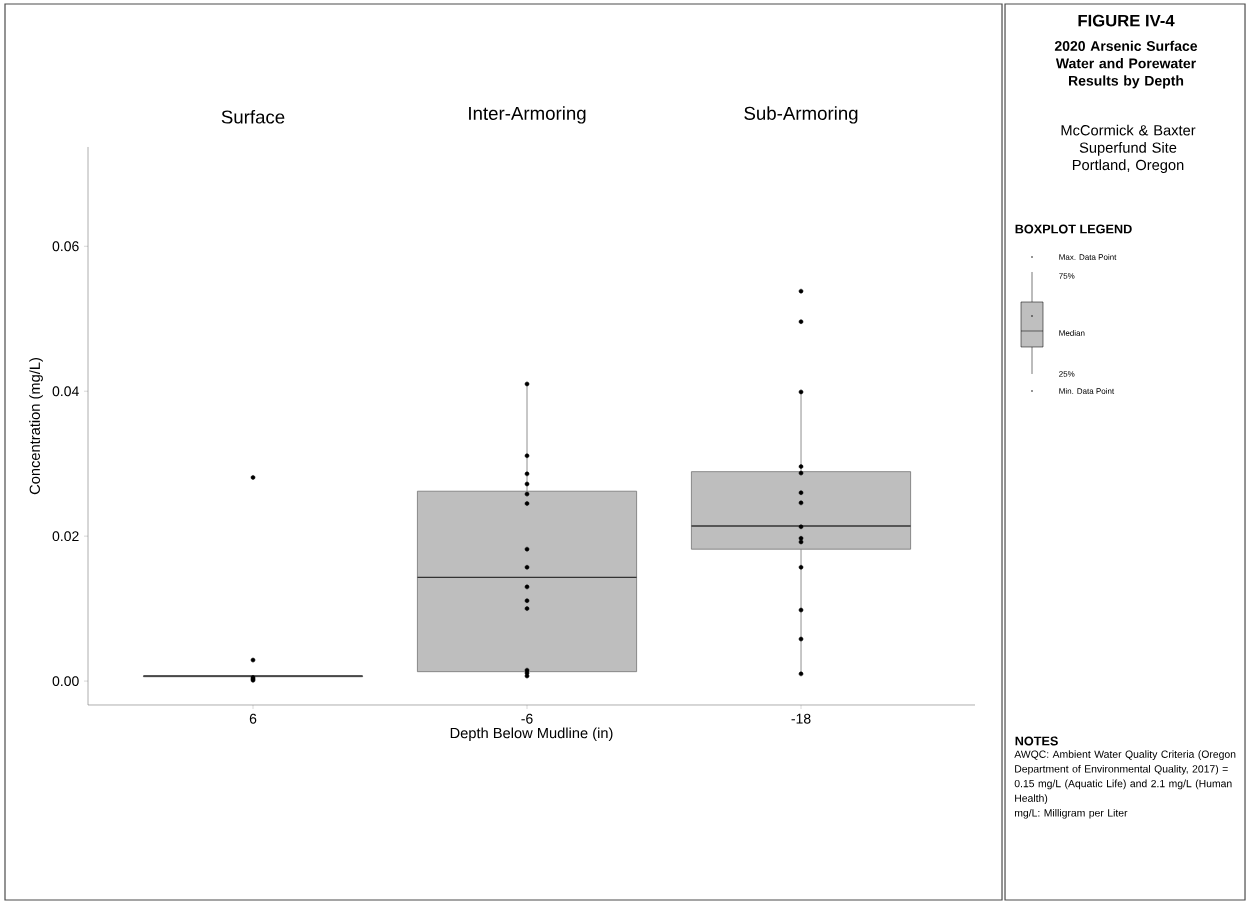 This screenshot has height=903, width=1251. I want to click on text: Median, so click(1072, 333).